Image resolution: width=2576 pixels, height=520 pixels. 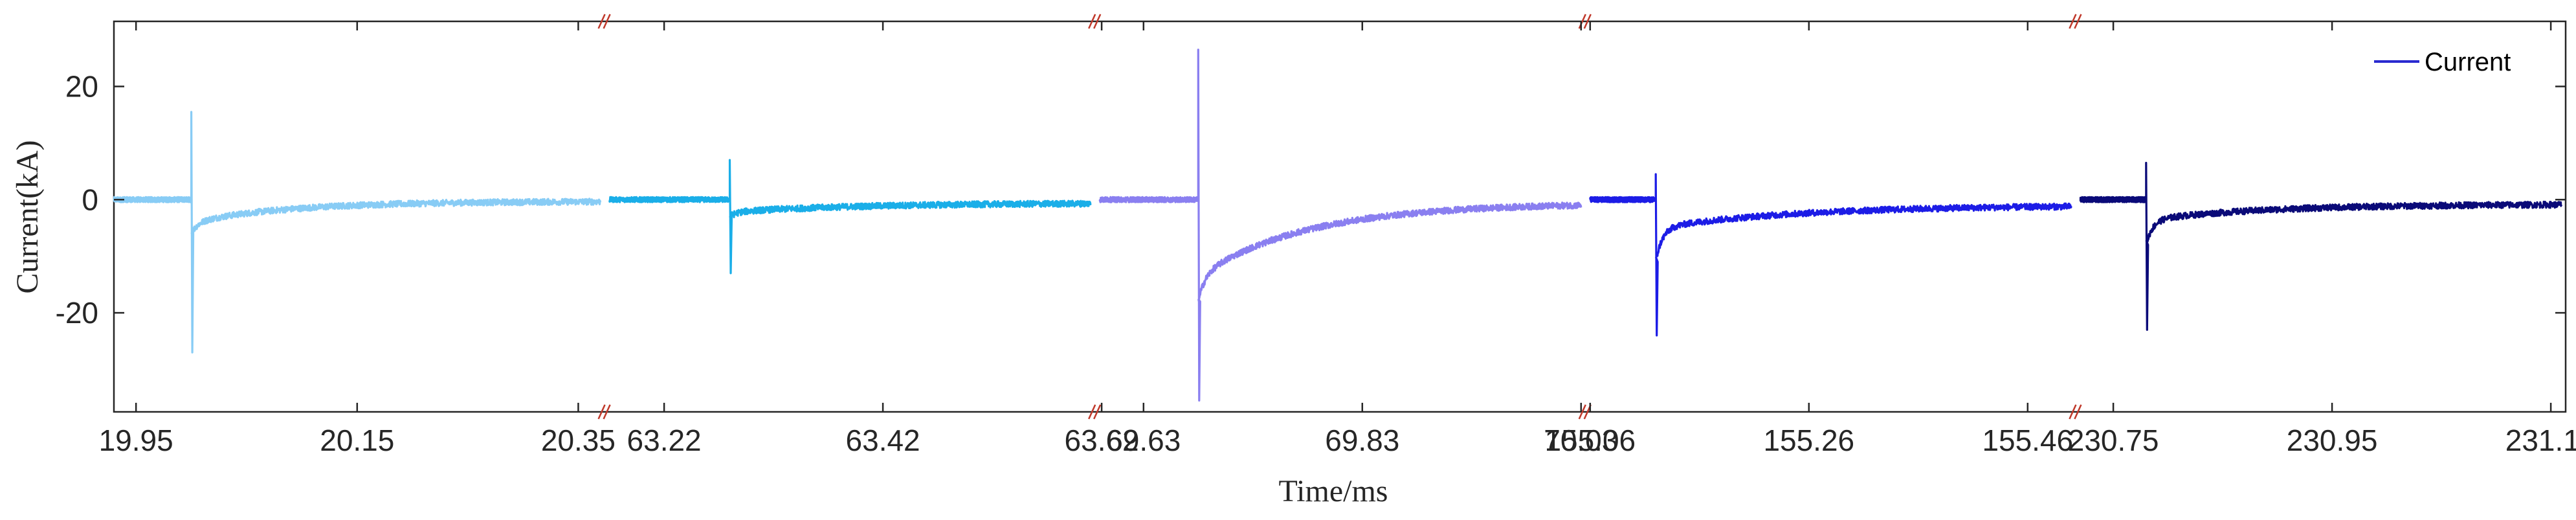 I want to click on x-tick-label: 230.75, so click(x=2113, y=441).